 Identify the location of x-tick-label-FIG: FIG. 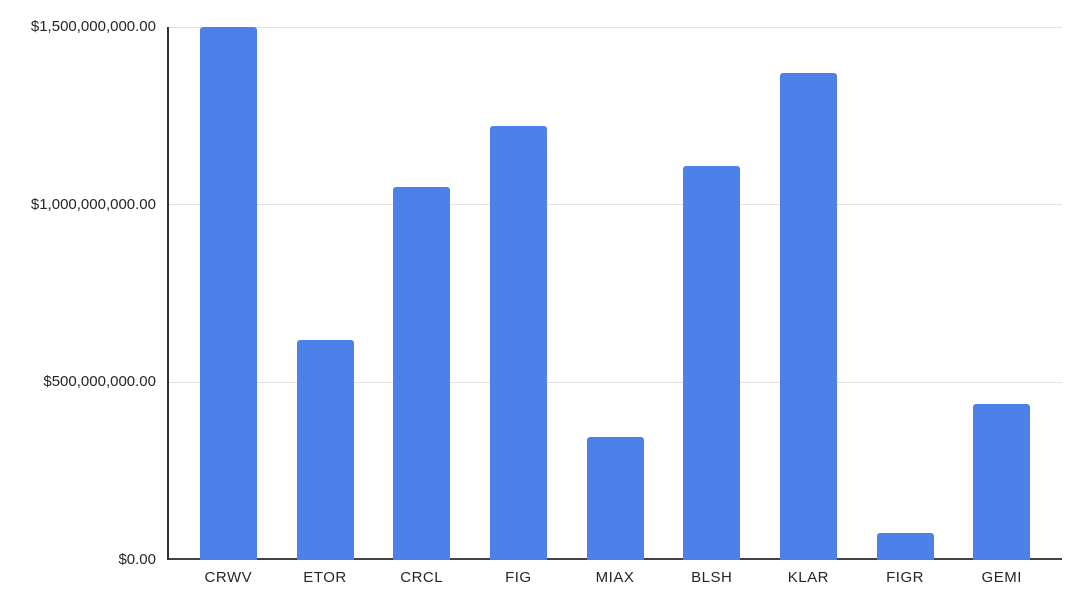
(518, 577).